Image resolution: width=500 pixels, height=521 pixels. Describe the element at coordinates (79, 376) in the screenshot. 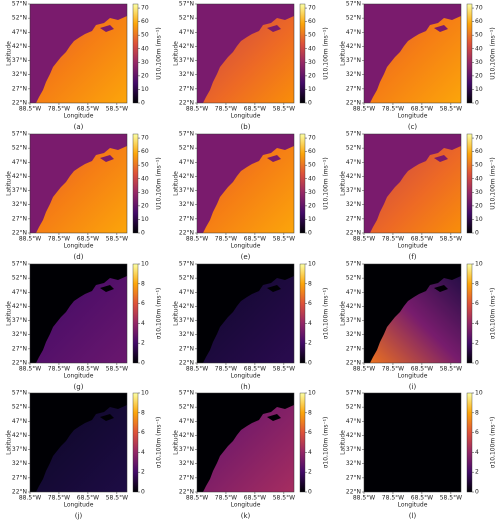

I see `x-axis-label: Longitude` at that location.